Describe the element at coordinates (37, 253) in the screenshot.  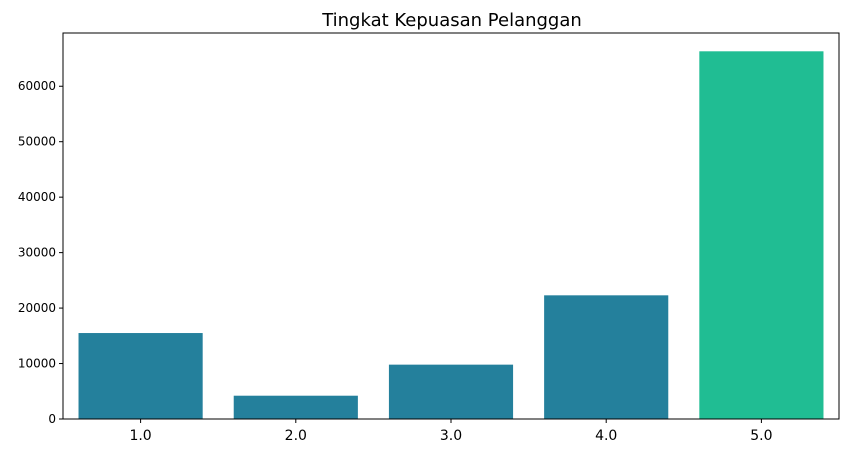
I see `y-tick-label: 30000` at that location.